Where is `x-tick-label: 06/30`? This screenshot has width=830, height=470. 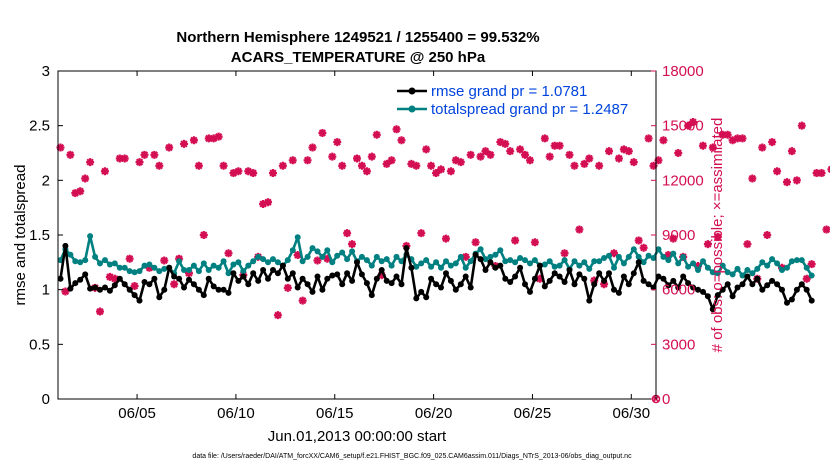
x-tick-label: 06/30 is located at coordinates (632, 413).